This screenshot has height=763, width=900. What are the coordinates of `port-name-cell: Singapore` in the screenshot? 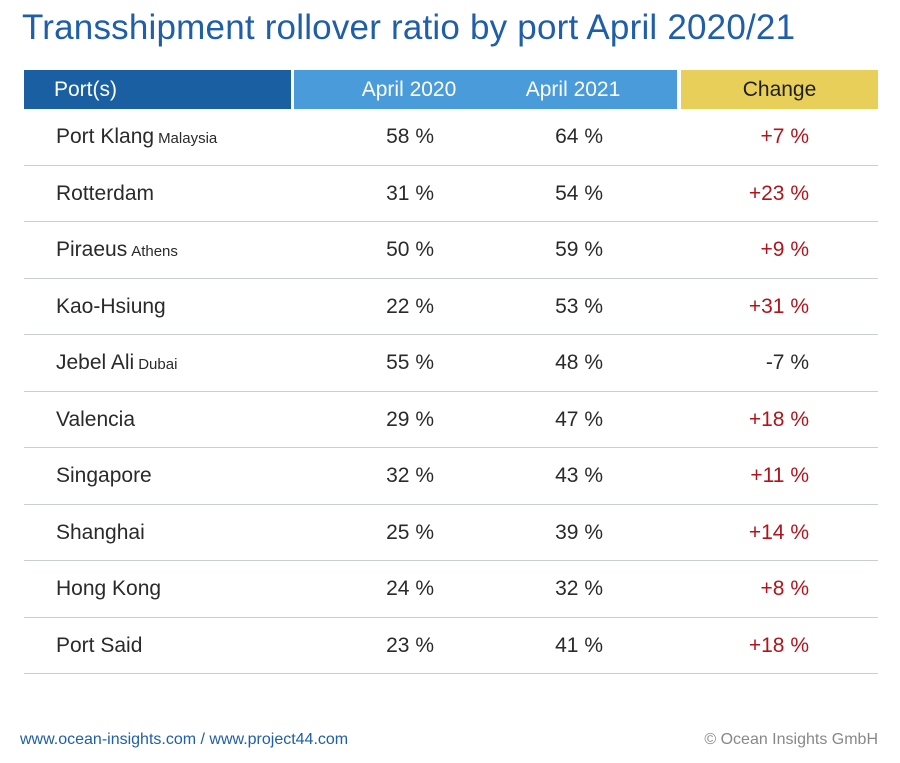 It's located at (104, 476).